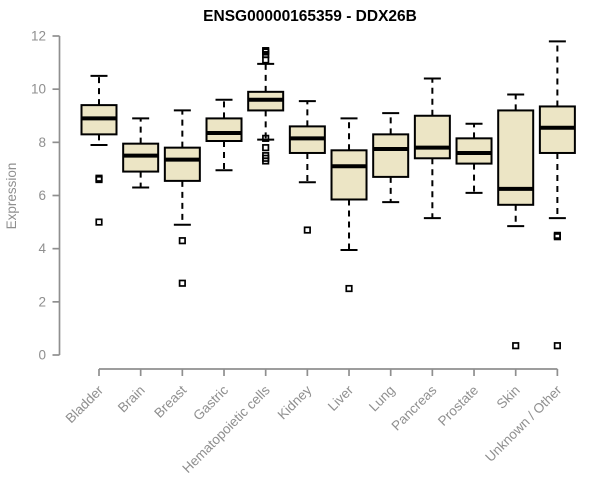  I want to click on y-tick-label-12: 12, so click(38, 36).